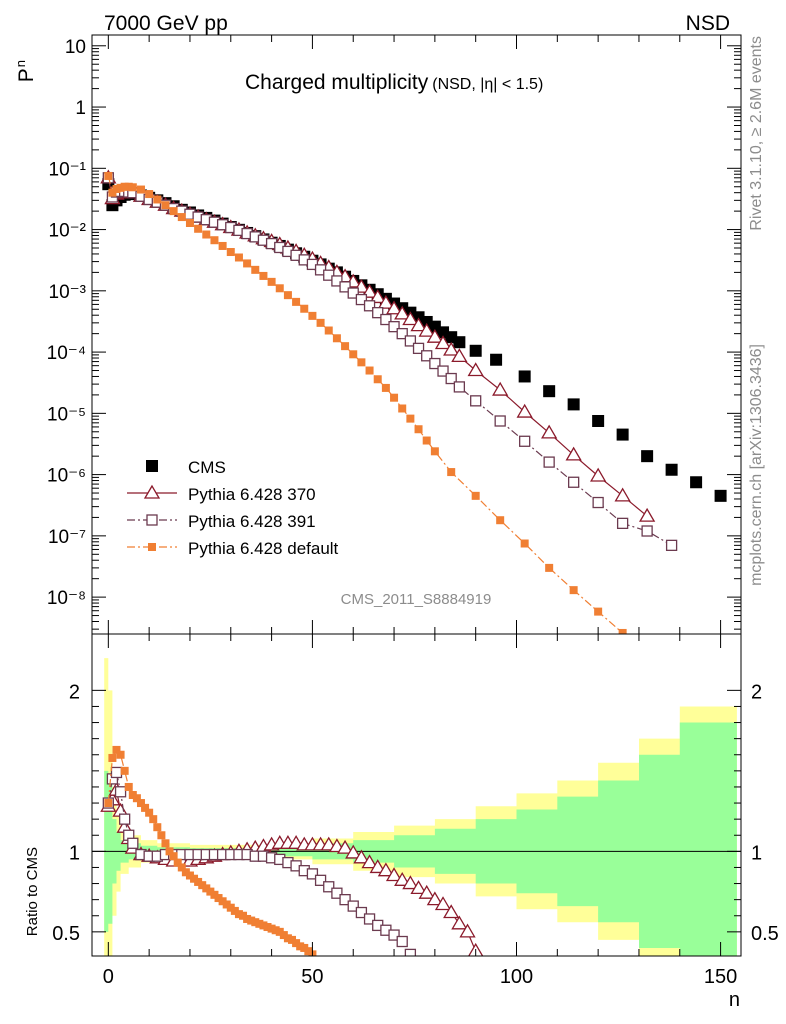 This screenshot has height=1024, width=786. Describe the element at coordinates (756, 465) in the screenshot. I see `mcplots-label: mcplots.cern.ch [arXiv:1306.3436]` at that location.